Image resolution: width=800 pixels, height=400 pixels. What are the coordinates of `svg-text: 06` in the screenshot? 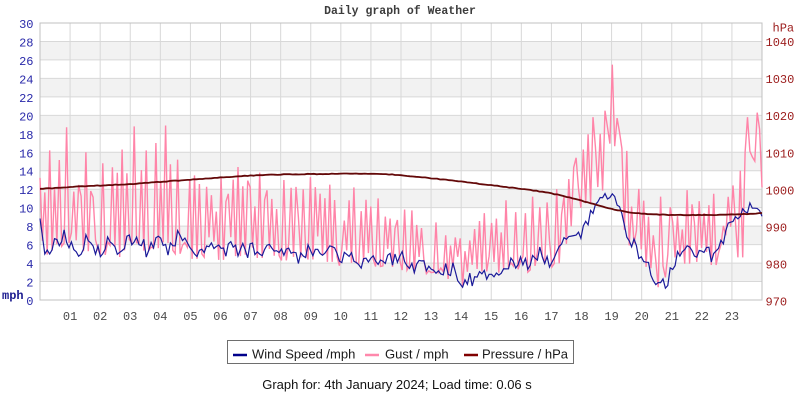 It's located at (220, 317).